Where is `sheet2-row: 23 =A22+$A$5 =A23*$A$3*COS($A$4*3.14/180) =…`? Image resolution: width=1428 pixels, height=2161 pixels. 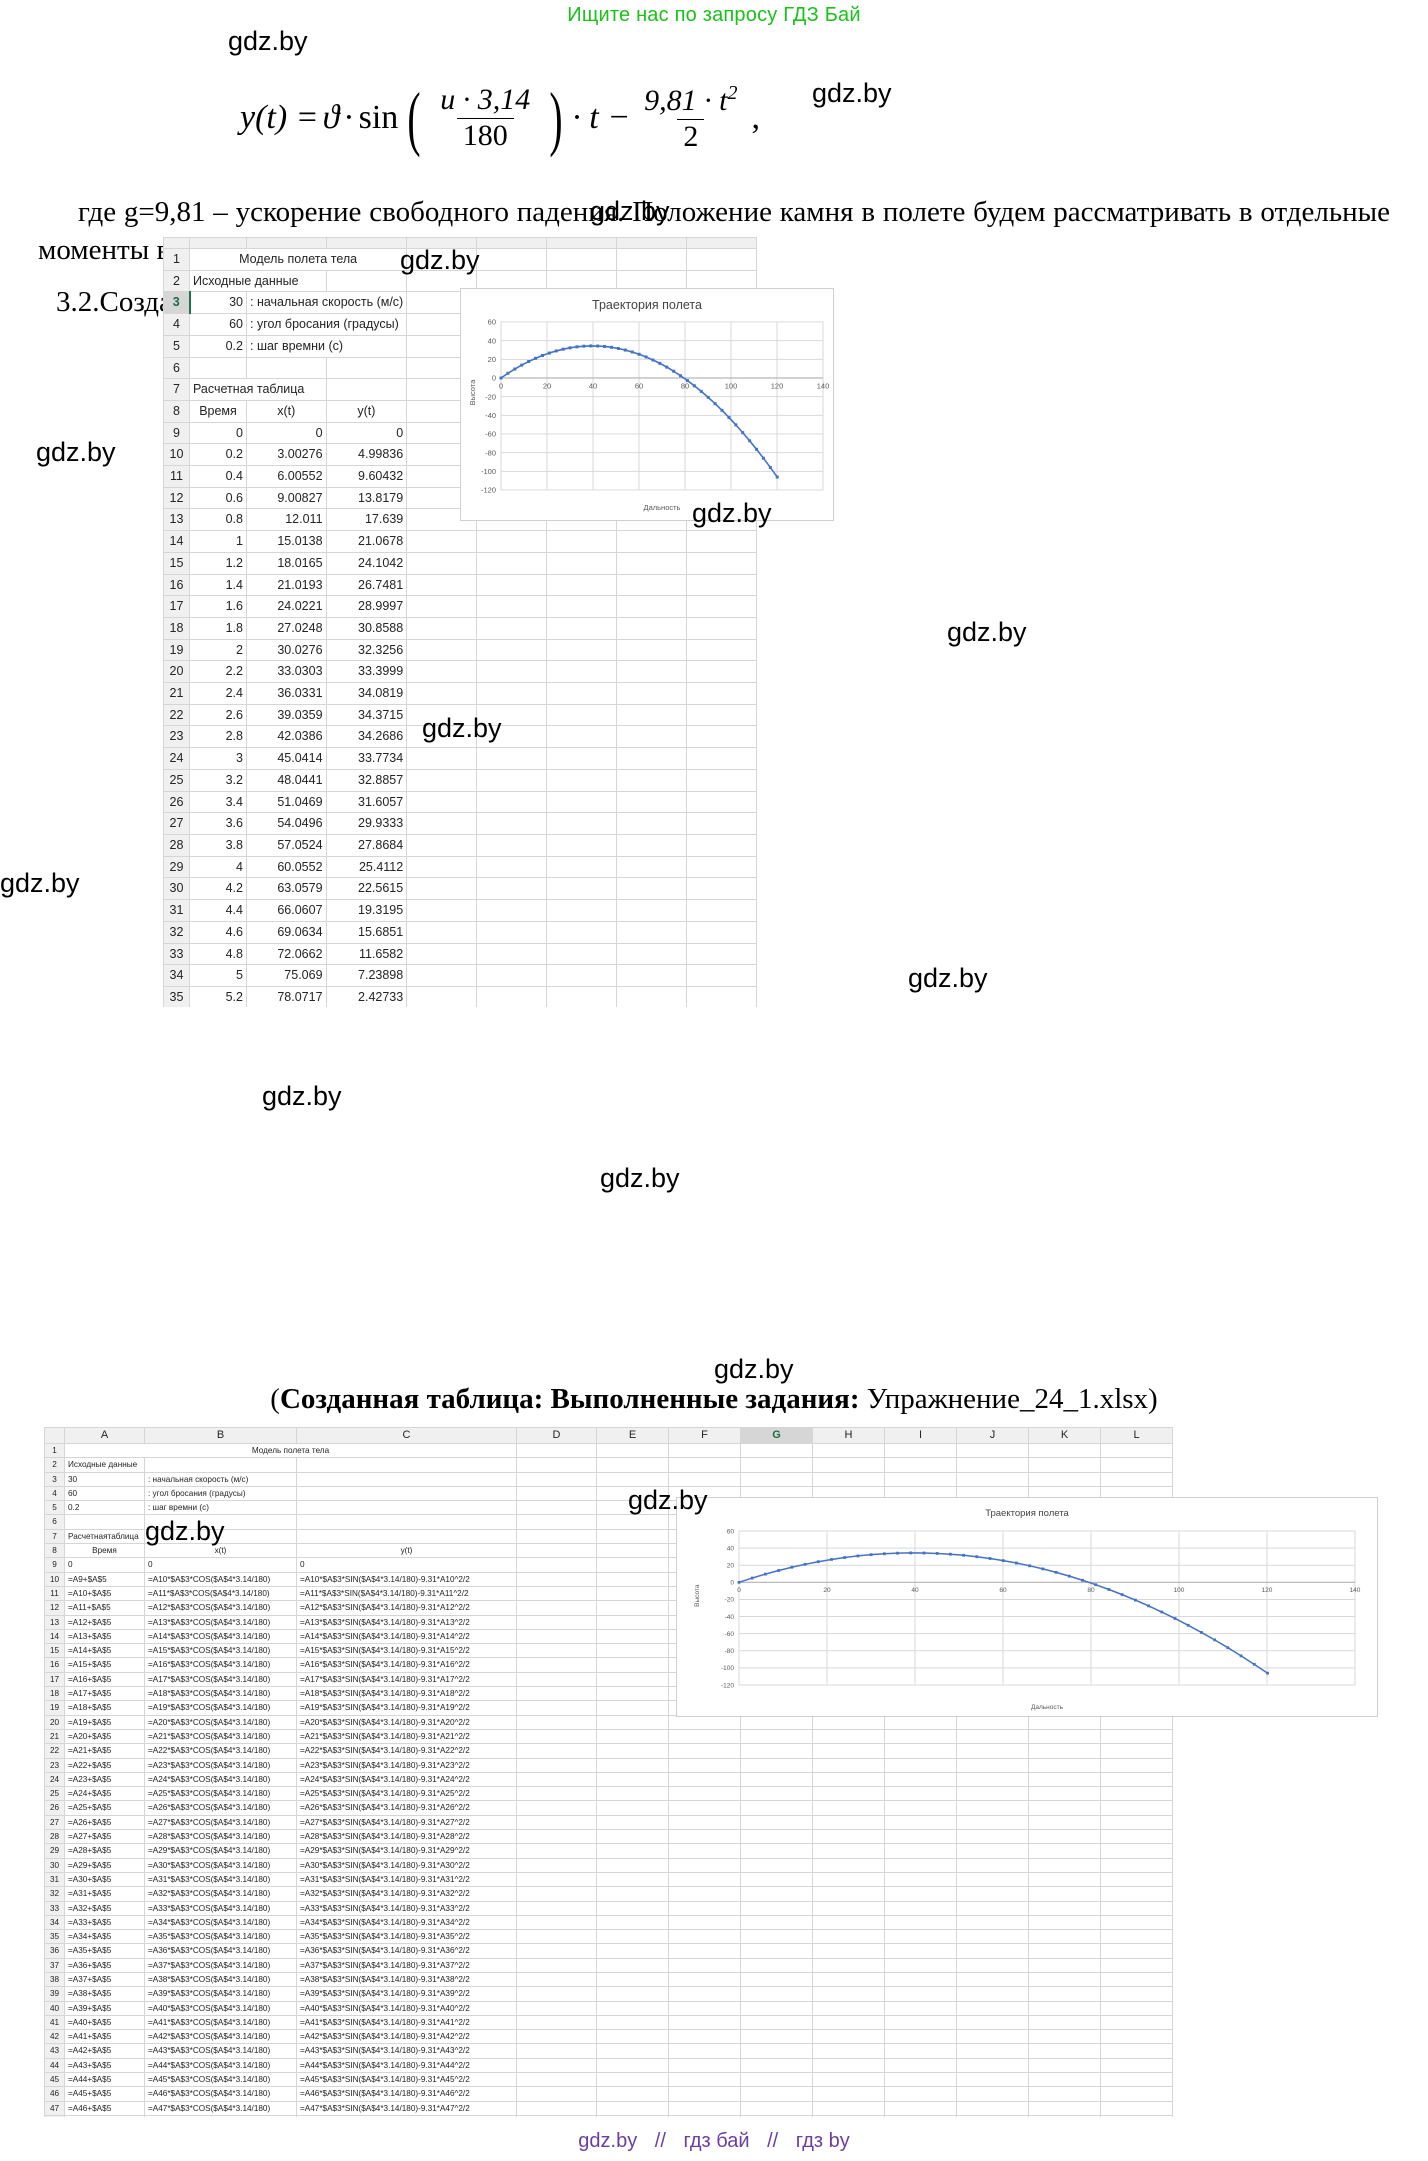
sheet2-row: 23 =A22+$A$5 =A23*$A$3*COS($A$4*3.14/180) =… is located at coordinates (608, 1765).